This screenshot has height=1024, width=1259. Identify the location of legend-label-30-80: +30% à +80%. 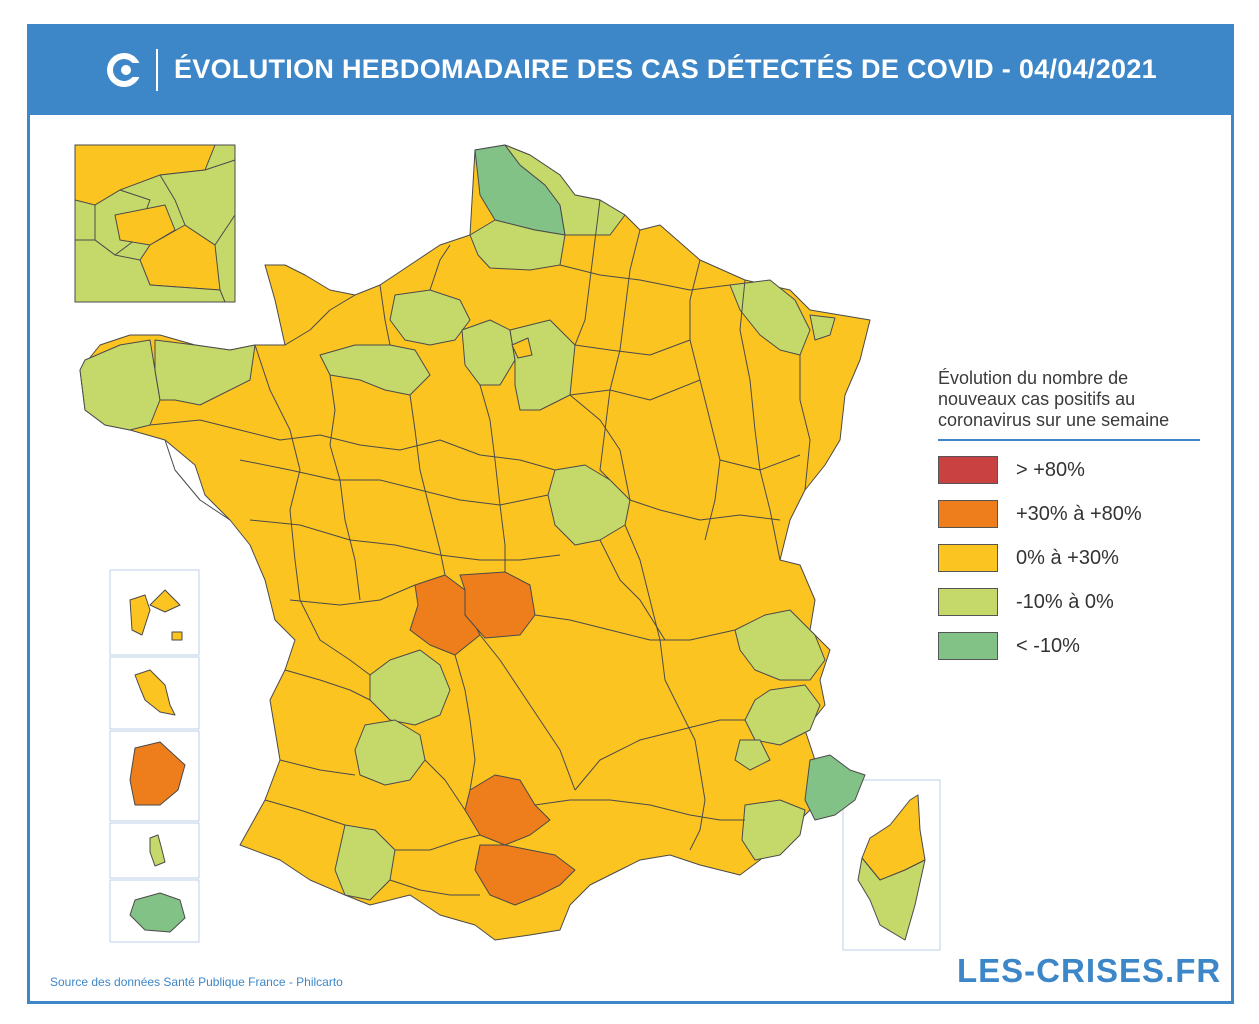
(1079, 513).